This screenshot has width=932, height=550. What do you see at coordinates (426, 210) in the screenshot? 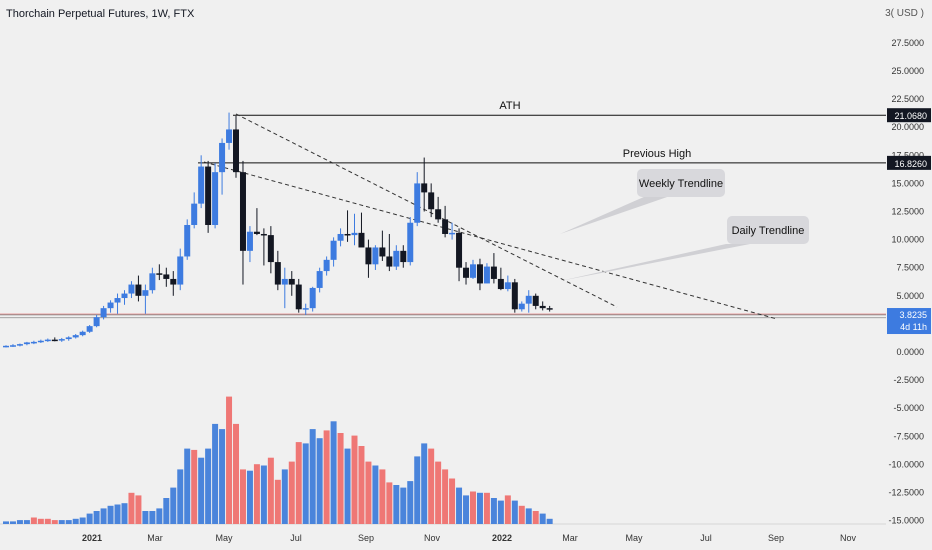
I see `weekly-trendline` at bounding box center [426, 210].